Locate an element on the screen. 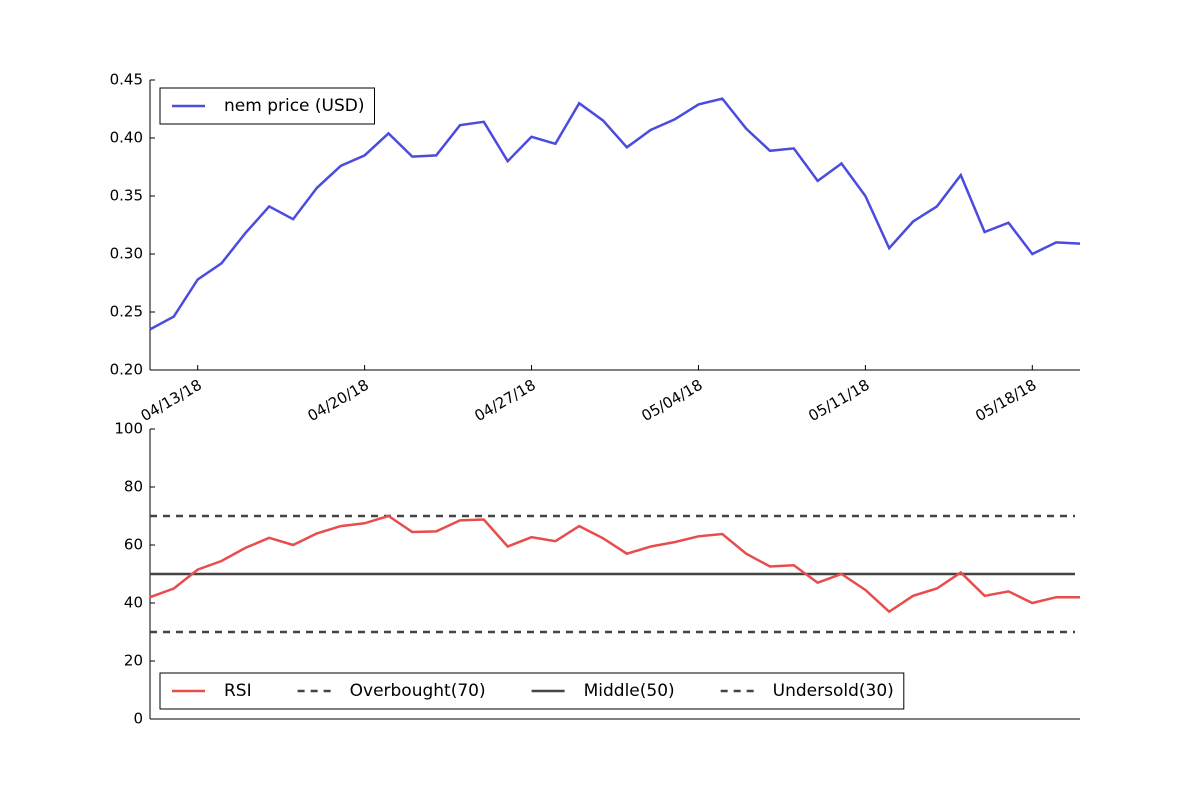 Image resolution: width=1200 pixels, height=800 pixels. legend-label: Overbought(70) is located at coordinates (418, 691).